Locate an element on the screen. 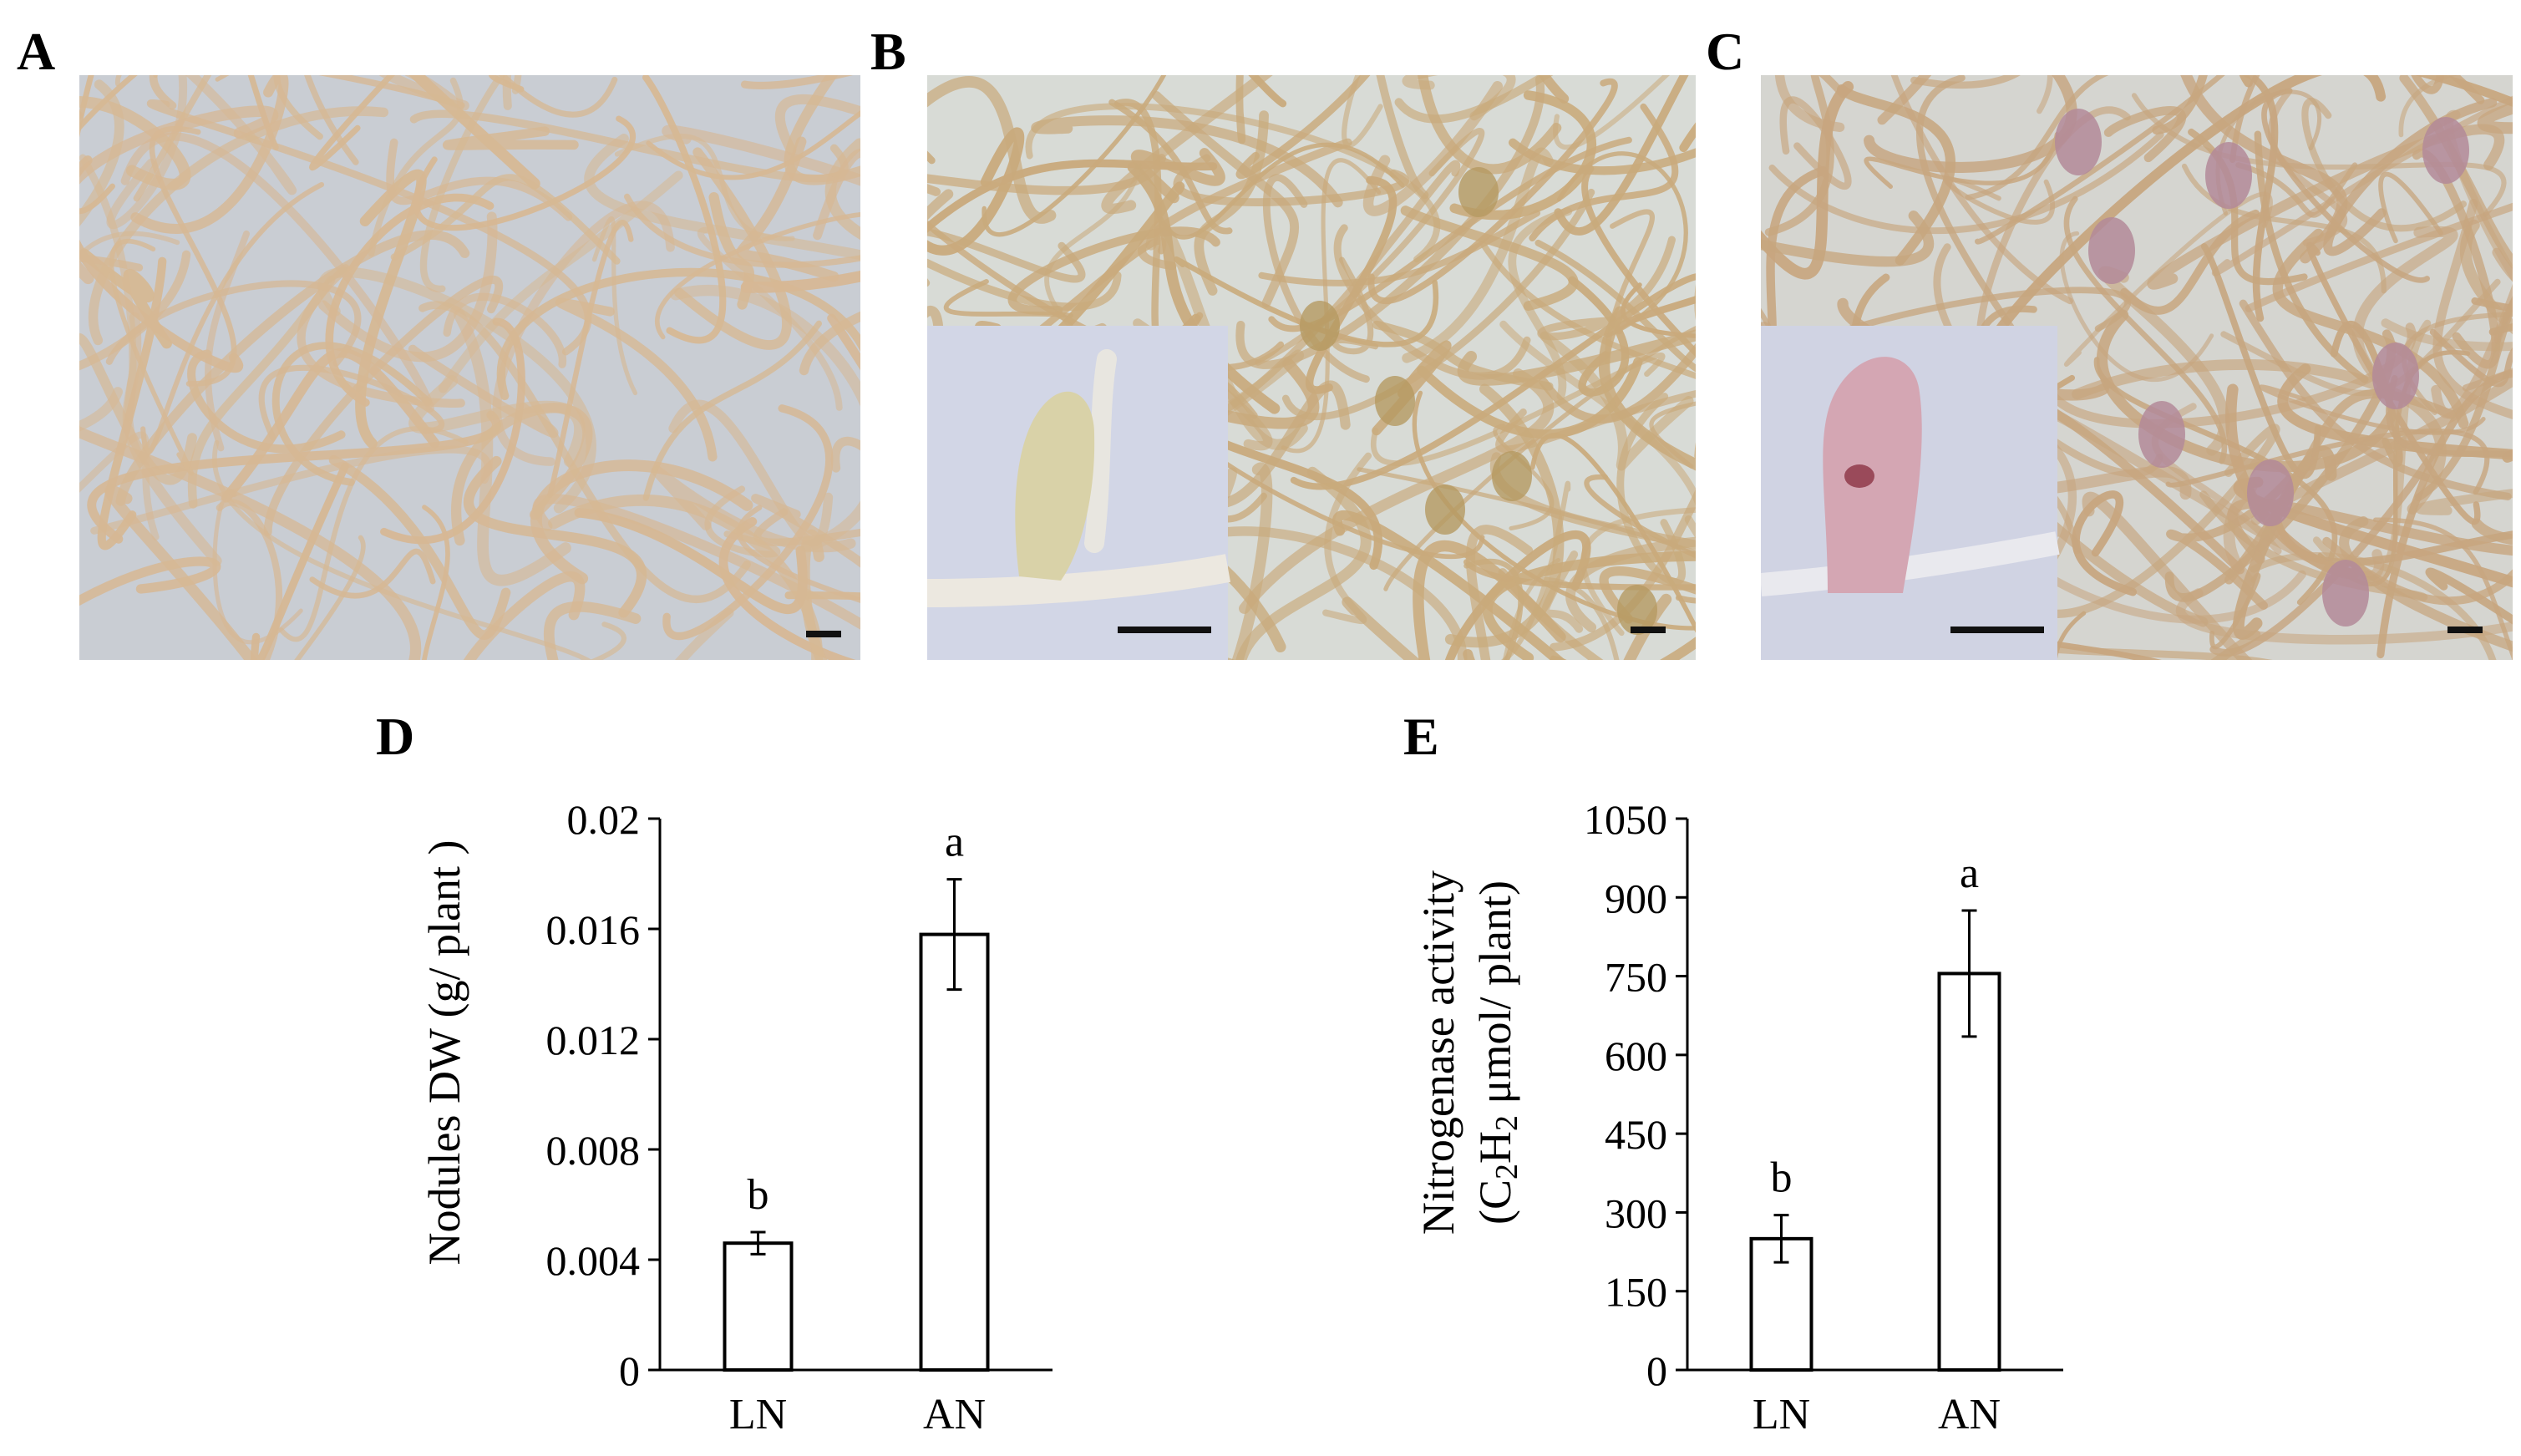 The width and height of the screenshot is (2521, 1456). y-tick-label: 1050 is located at coordinates (1625, 819).